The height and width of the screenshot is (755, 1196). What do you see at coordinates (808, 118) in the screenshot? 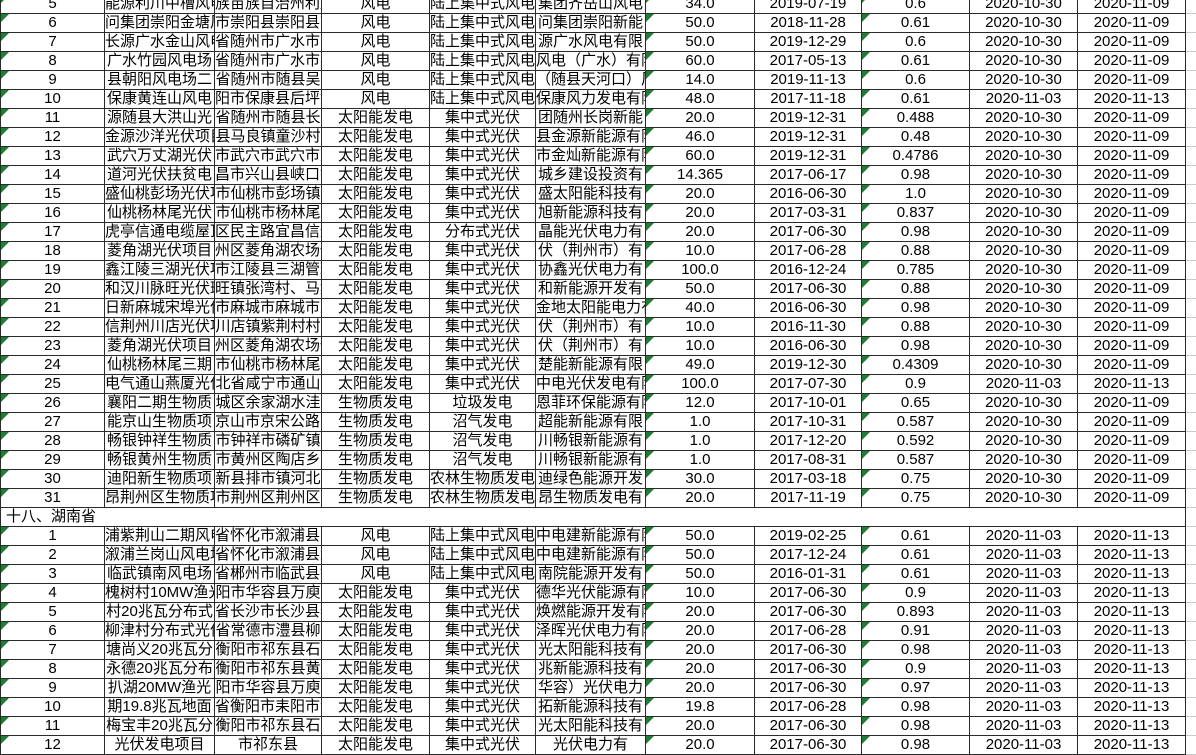
I see `cell-grid-date: 2019-12-31` at bounding box center [808, 118].